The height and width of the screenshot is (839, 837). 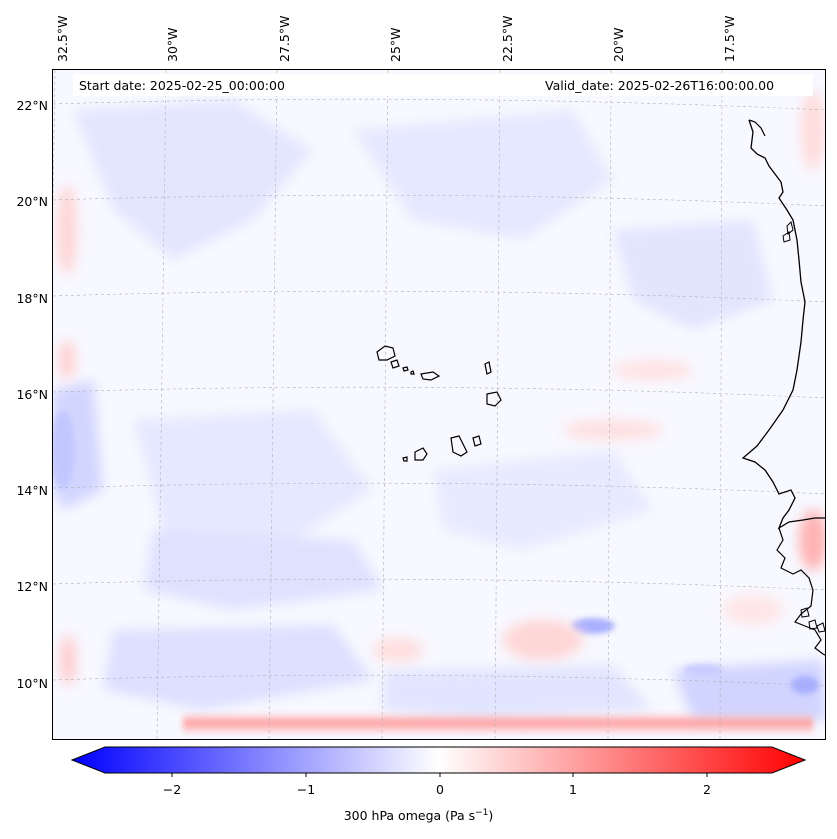 I want to click on cape-verde-islands, so click(x=439, y=403).